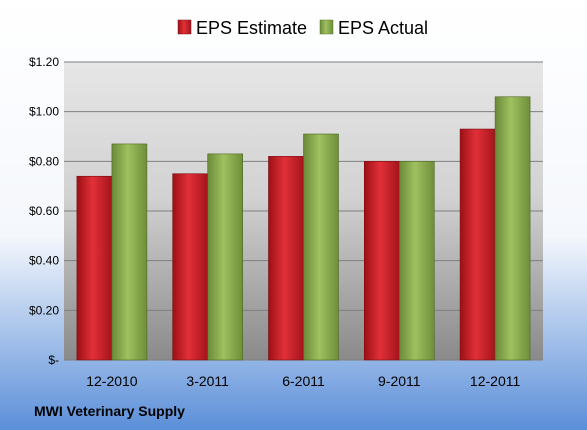 The image size is (587, 430). Describe the element at coordinates (53, 360) in the screenshot. I see `y-tick-label: $-` at that location.